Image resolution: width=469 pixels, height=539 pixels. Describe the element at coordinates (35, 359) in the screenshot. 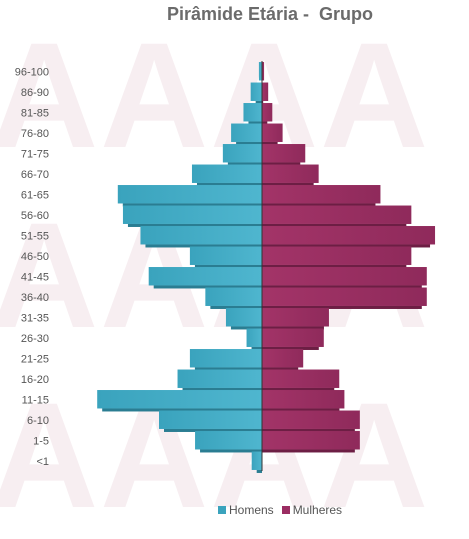

I see `category-label: 21-25` at that location.